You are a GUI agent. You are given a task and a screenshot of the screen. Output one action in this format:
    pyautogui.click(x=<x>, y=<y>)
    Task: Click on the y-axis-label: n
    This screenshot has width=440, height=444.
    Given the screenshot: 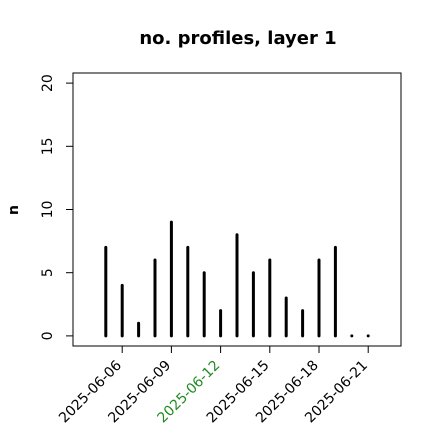 What is the action you would take?
    pyautogui.click(x=14, y=210)
    